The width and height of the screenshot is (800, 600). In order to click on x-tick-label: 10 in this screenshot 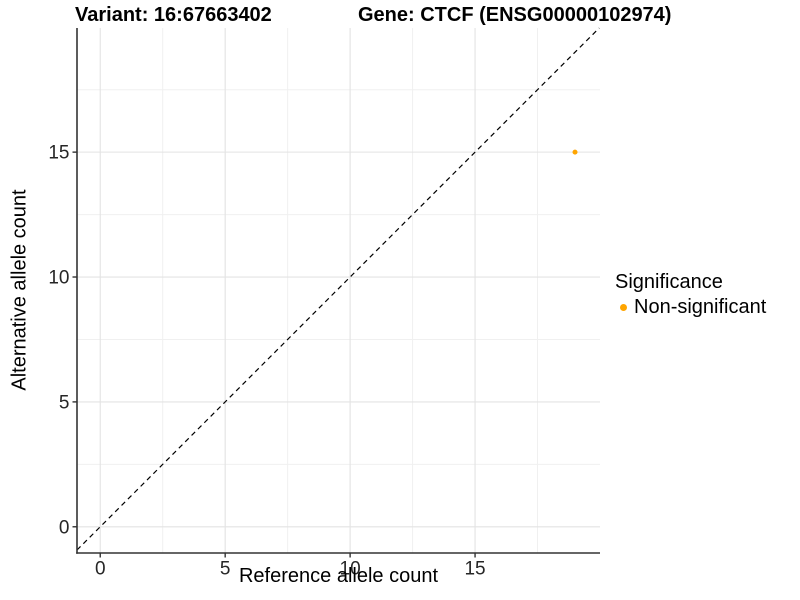, I will do `click(350, 569)`.